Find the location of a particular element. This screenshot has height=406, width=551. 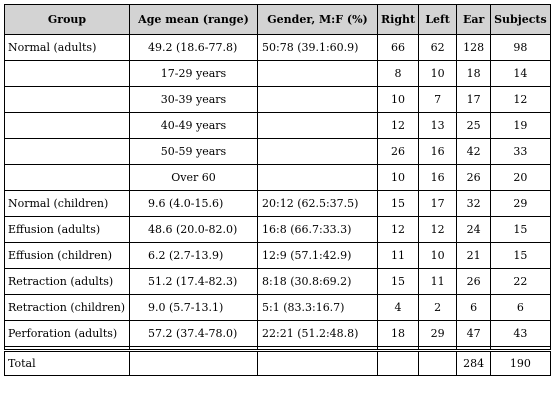

cell-left: 13 is located at coordinates (438, 125).